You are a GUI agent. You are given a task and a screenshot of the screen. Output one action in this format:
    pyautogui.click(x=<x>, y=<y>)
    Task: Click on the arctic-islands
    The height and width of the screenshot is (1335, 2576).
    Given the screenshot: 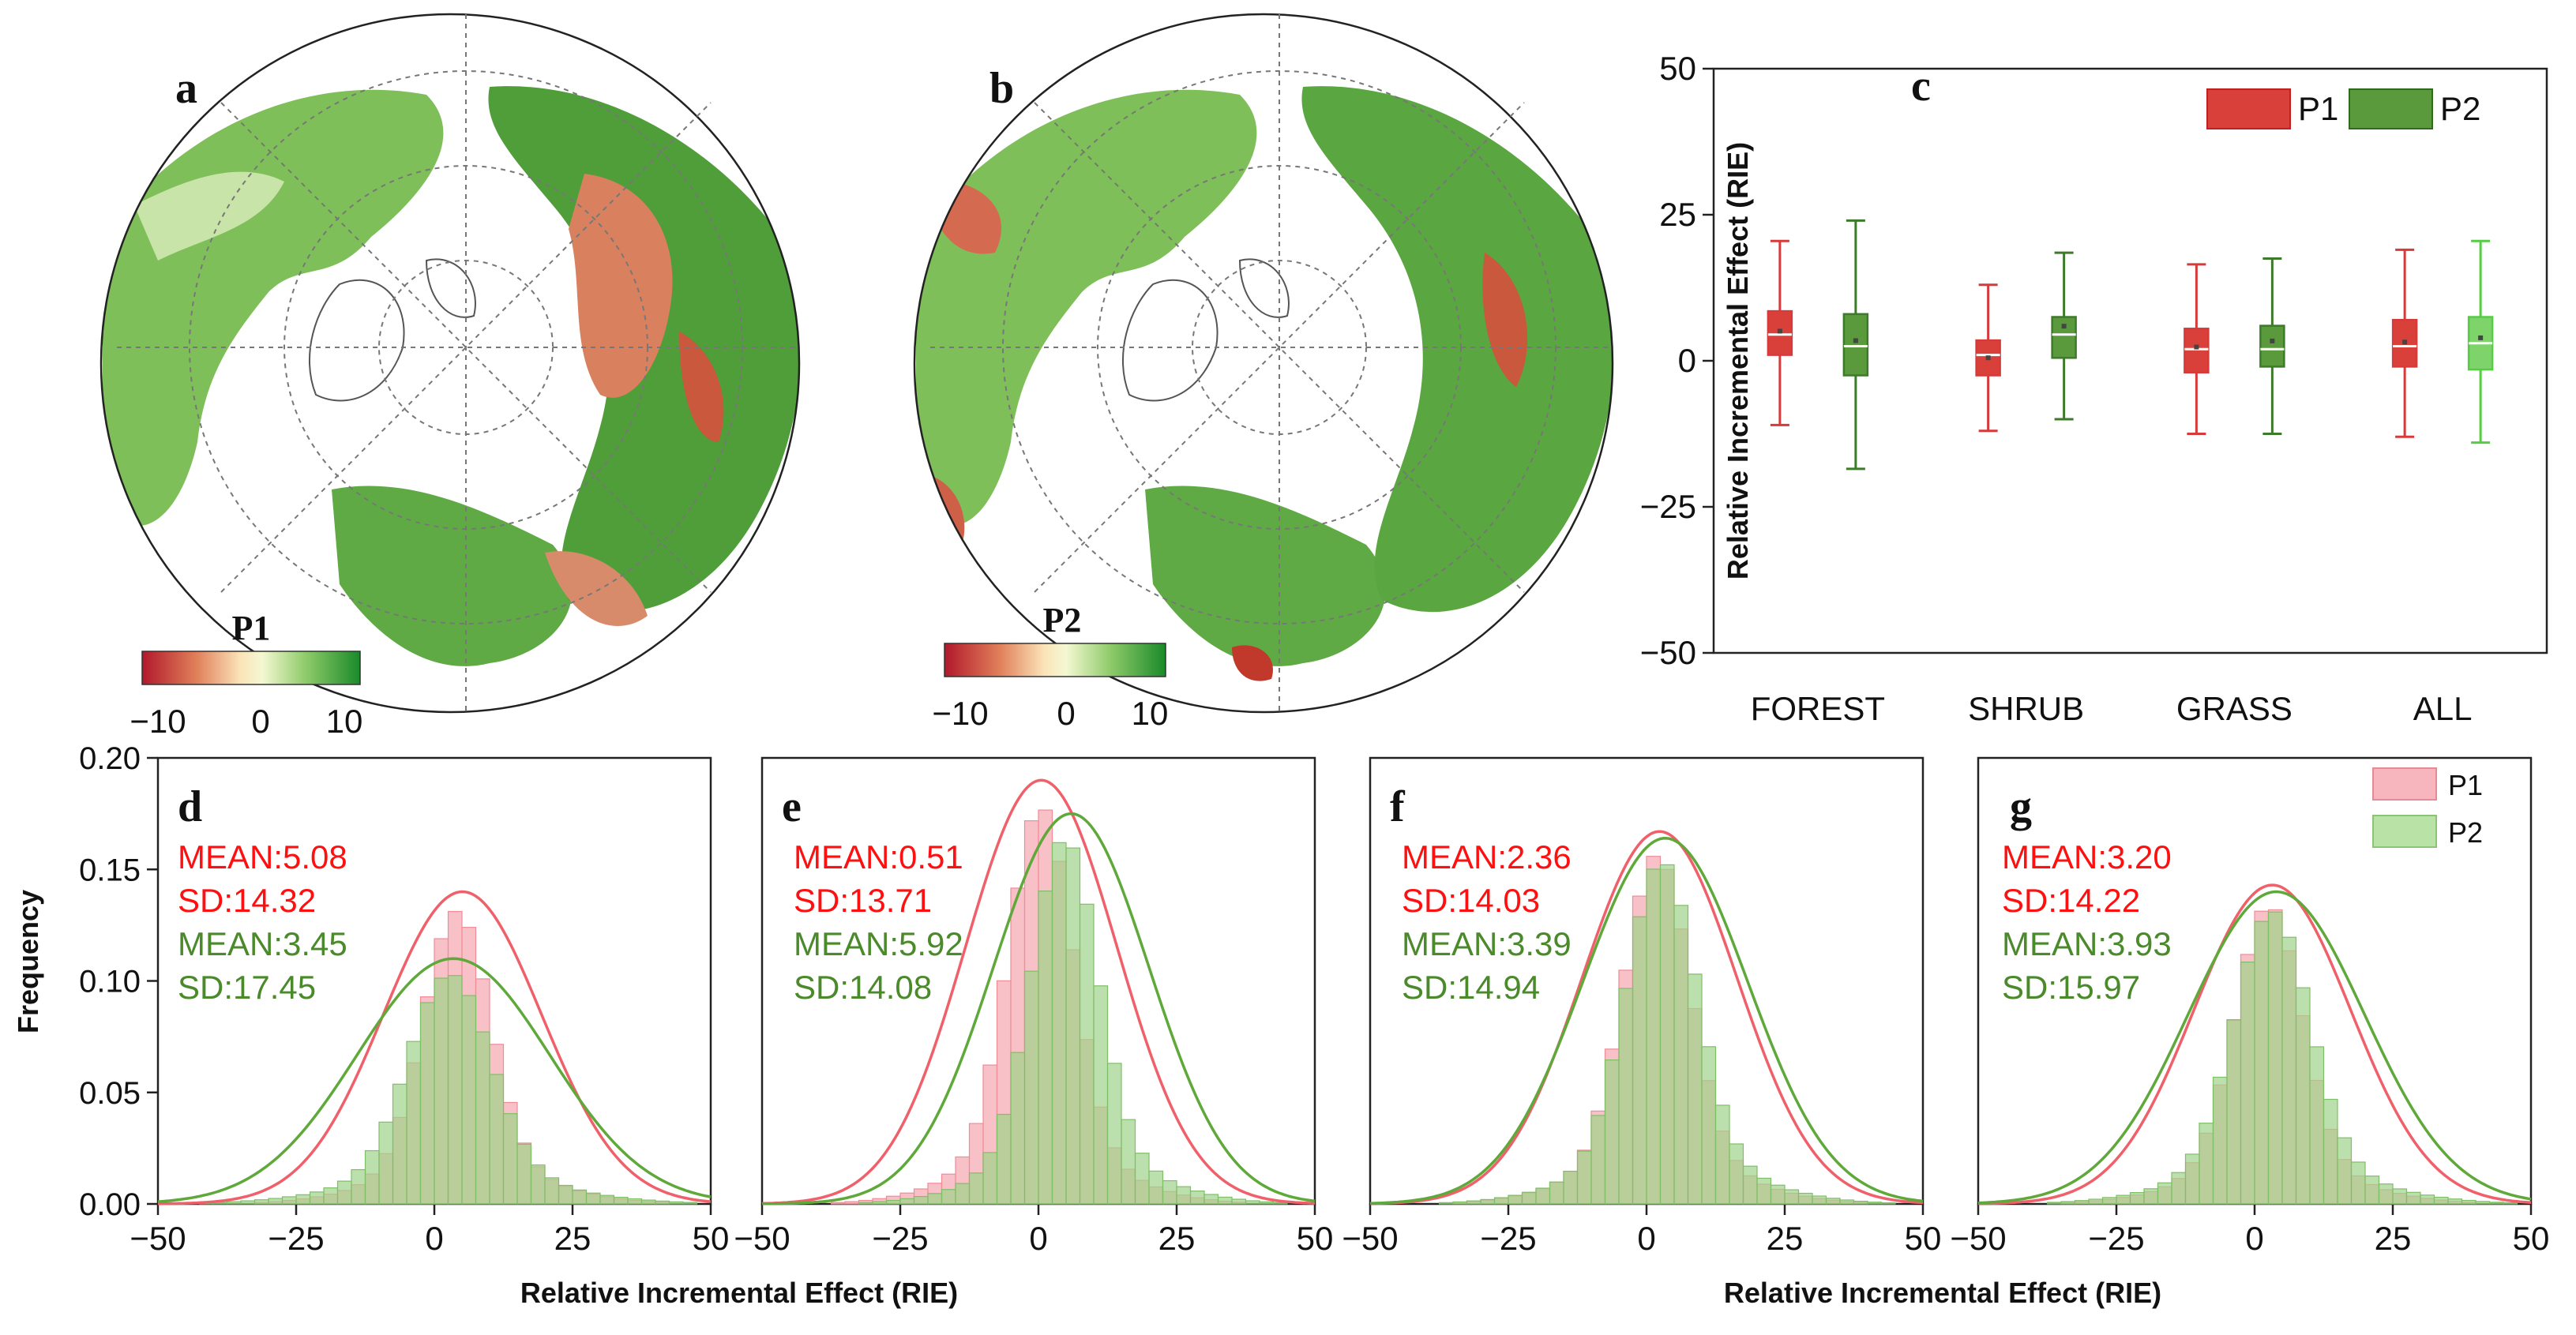 What is the action you would take?
    pyautogui.click(x=450, y=288)
    